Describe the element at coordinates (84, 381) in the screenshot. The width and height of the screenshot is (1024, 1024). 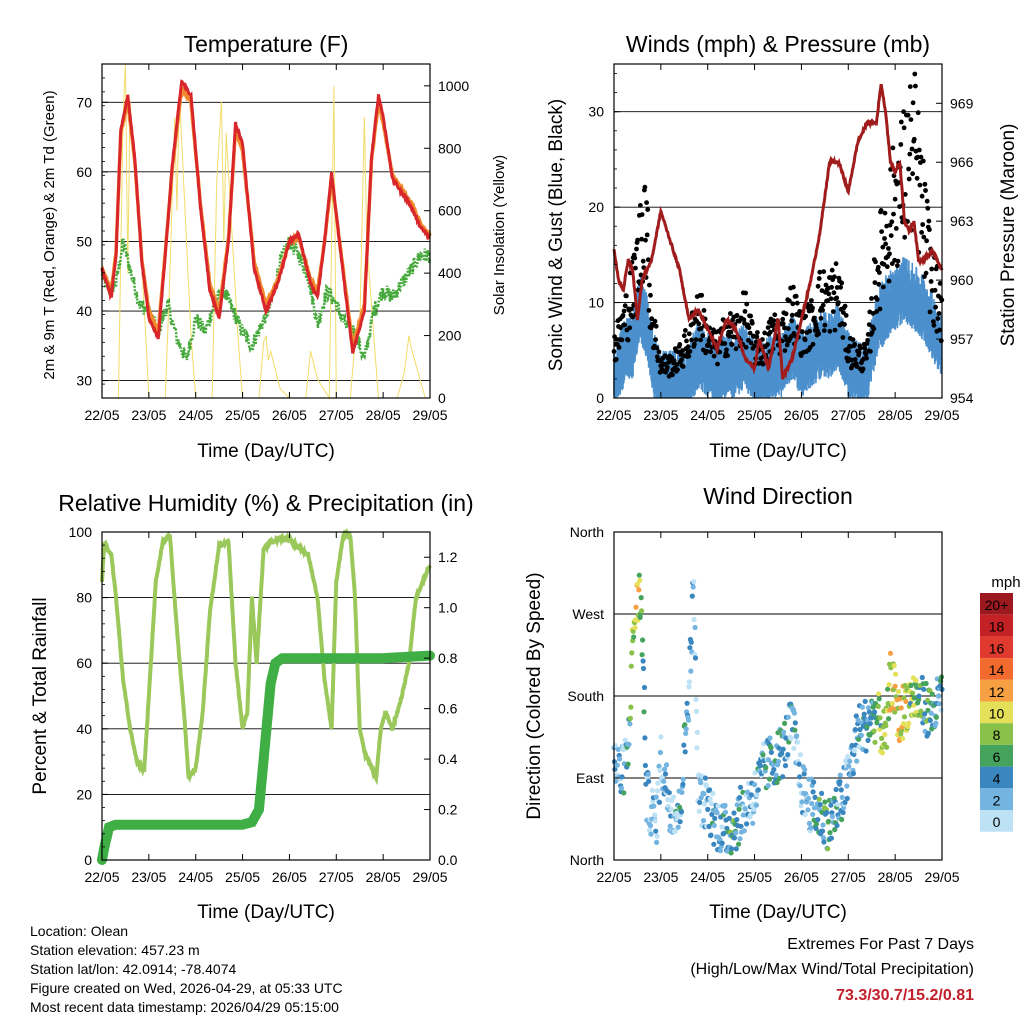
I see `ytick-label: 30` at that location.